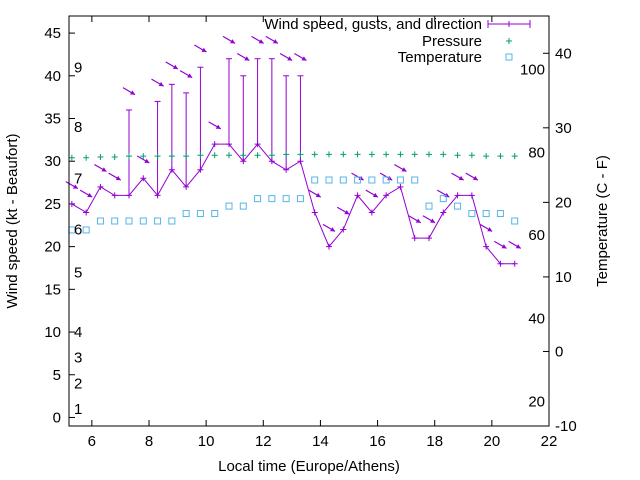 The width and height of the screenshot is (640, 480). I want to click on y2-tick-label: 0, so click(559, 351).